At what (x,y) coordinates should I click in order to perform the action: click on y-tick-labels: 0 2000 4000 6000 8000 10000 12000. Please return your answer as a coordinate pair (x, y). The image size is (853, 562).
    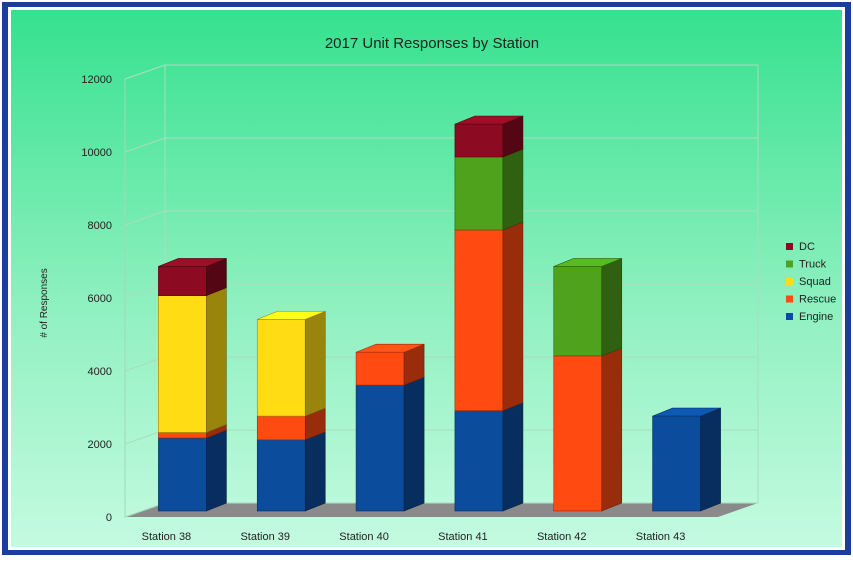
    Looking at the image, I should click on (96, 299).